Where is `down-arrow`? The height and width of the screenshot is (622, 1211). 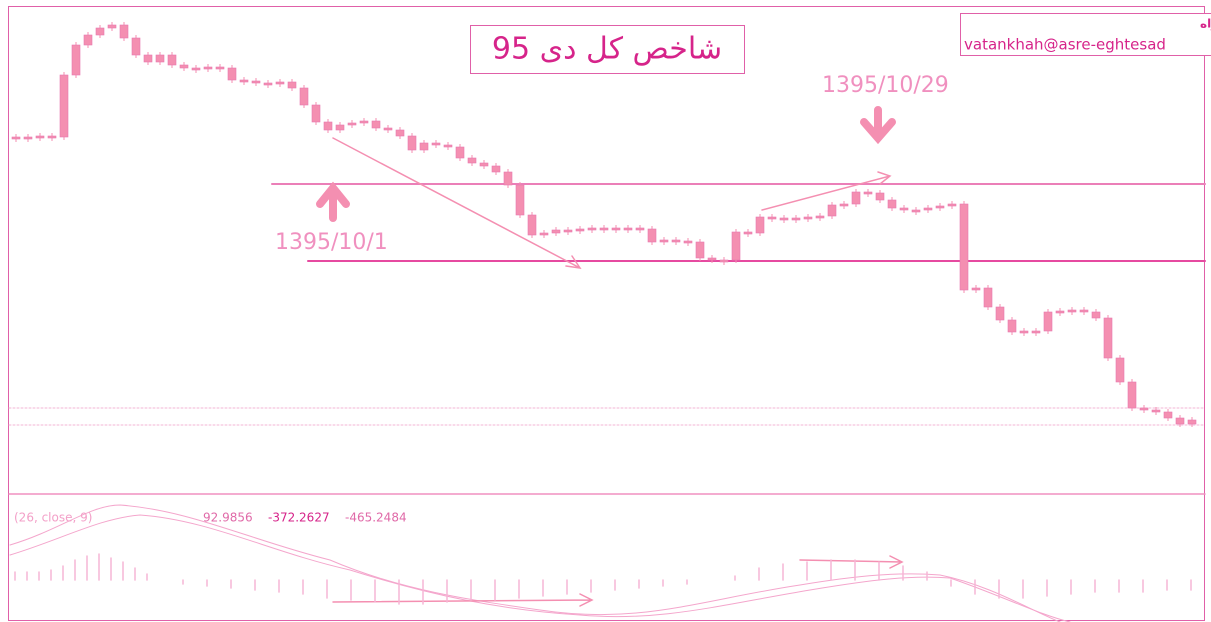 down-arrow is located at coordinates (878, 125).